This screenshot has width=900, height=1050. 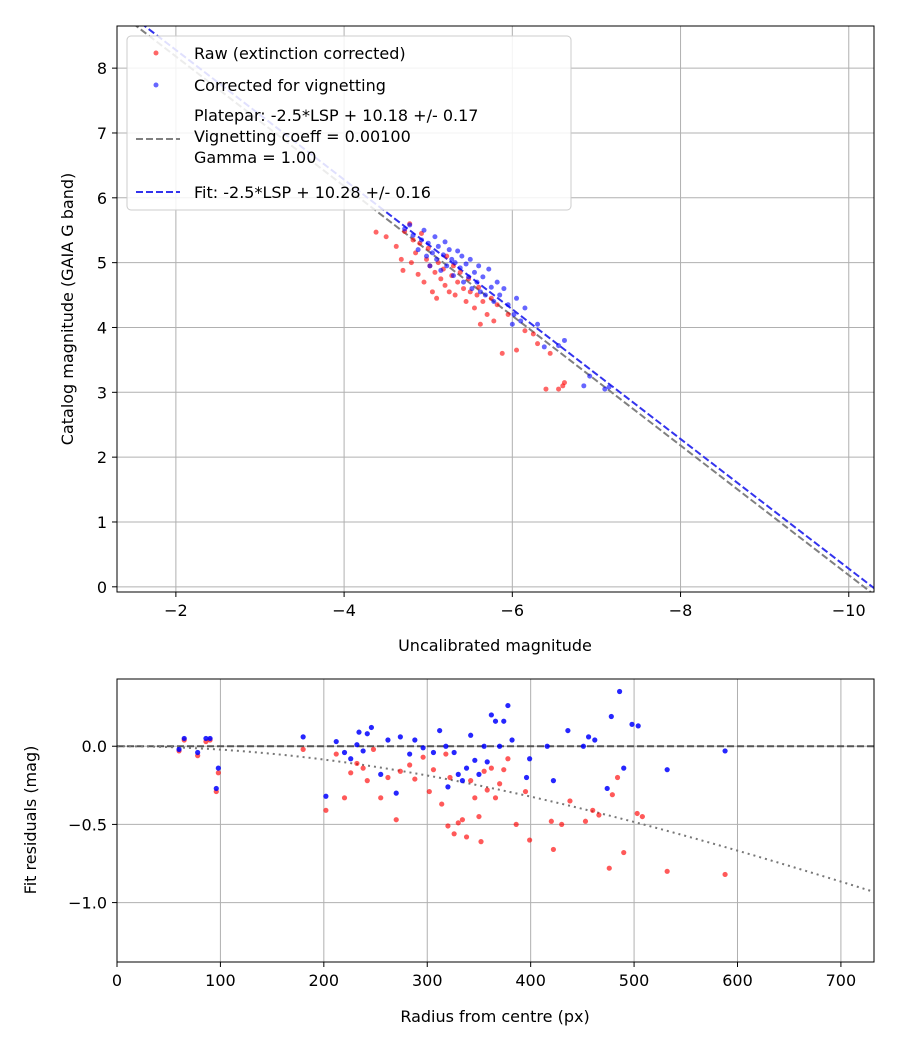 What do you see at coordinates (495, 819) in the screenshot?
I see `bottom-reference-lines` at bounding box center [495, 819].